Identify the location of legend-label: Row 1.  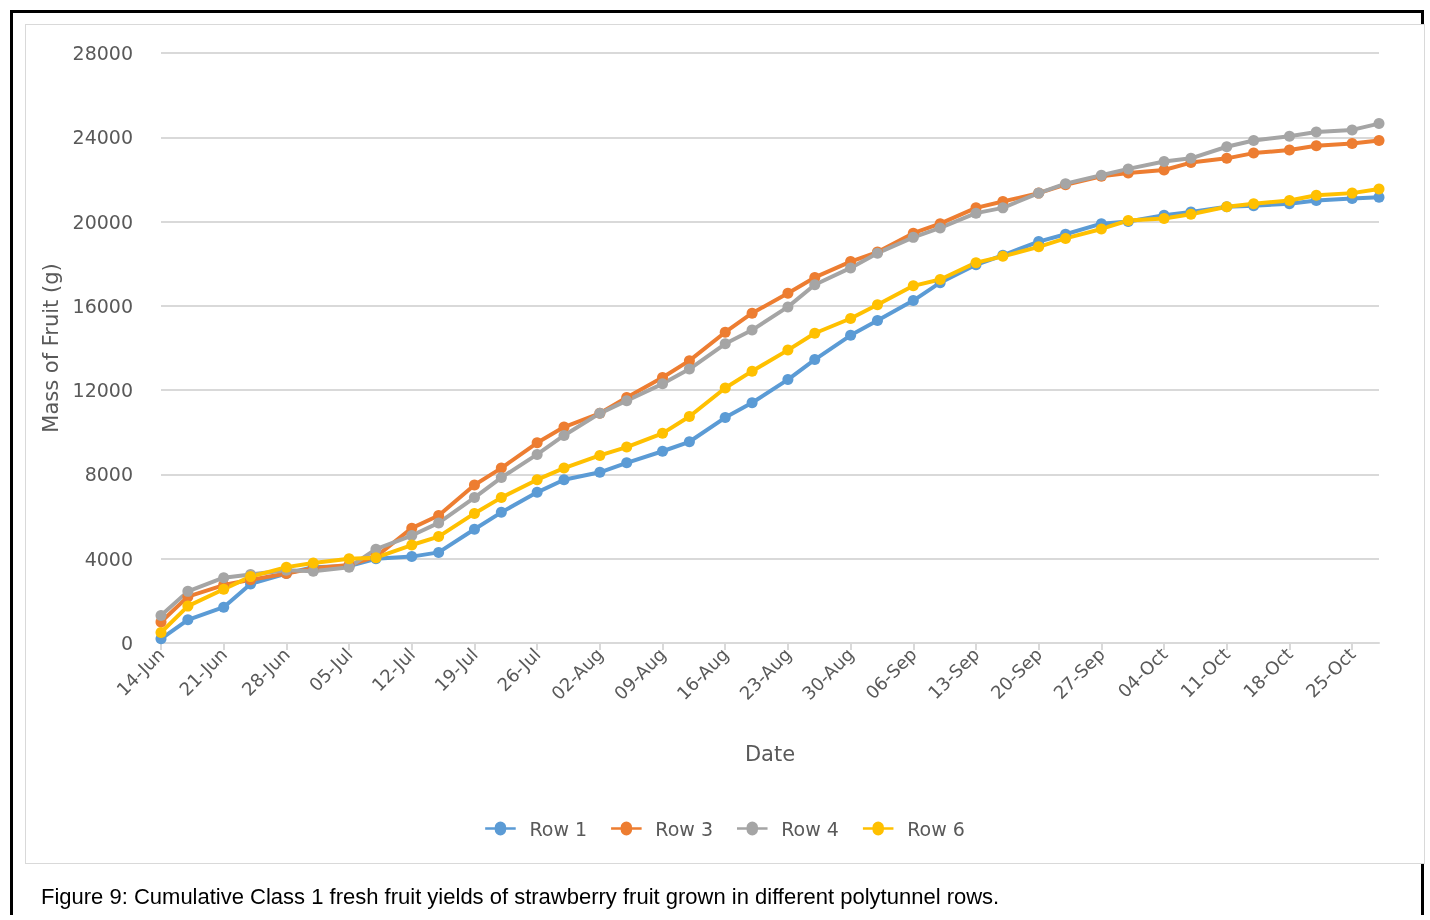
(558, 828).